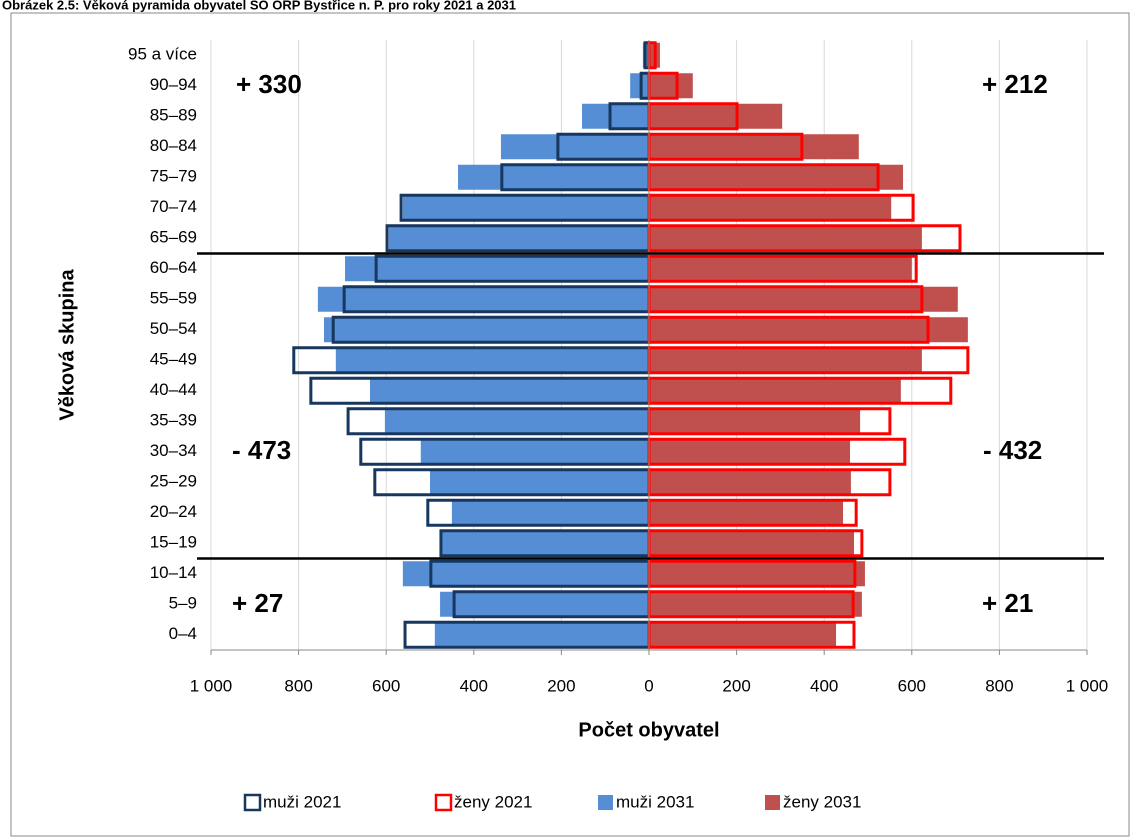 The image size is (1136, 837). Describe the element at coordinates (173, 145) in the screenshot. I see `y-tick-label: 80–84` at that location.